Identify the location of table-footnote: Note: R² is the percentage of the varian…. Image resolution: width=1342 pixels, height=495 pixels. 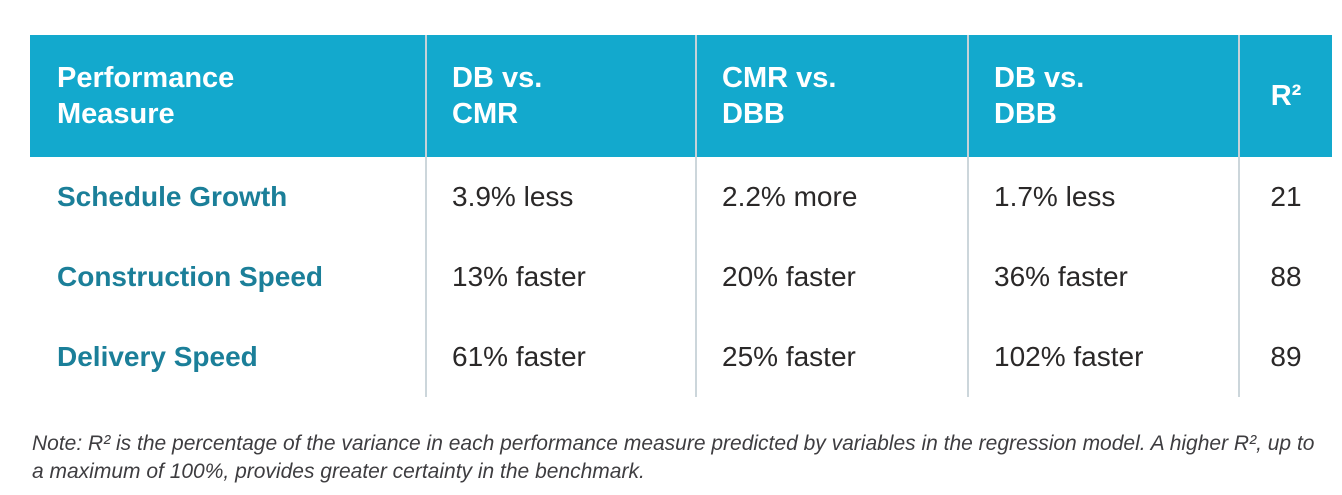
(673, 457).